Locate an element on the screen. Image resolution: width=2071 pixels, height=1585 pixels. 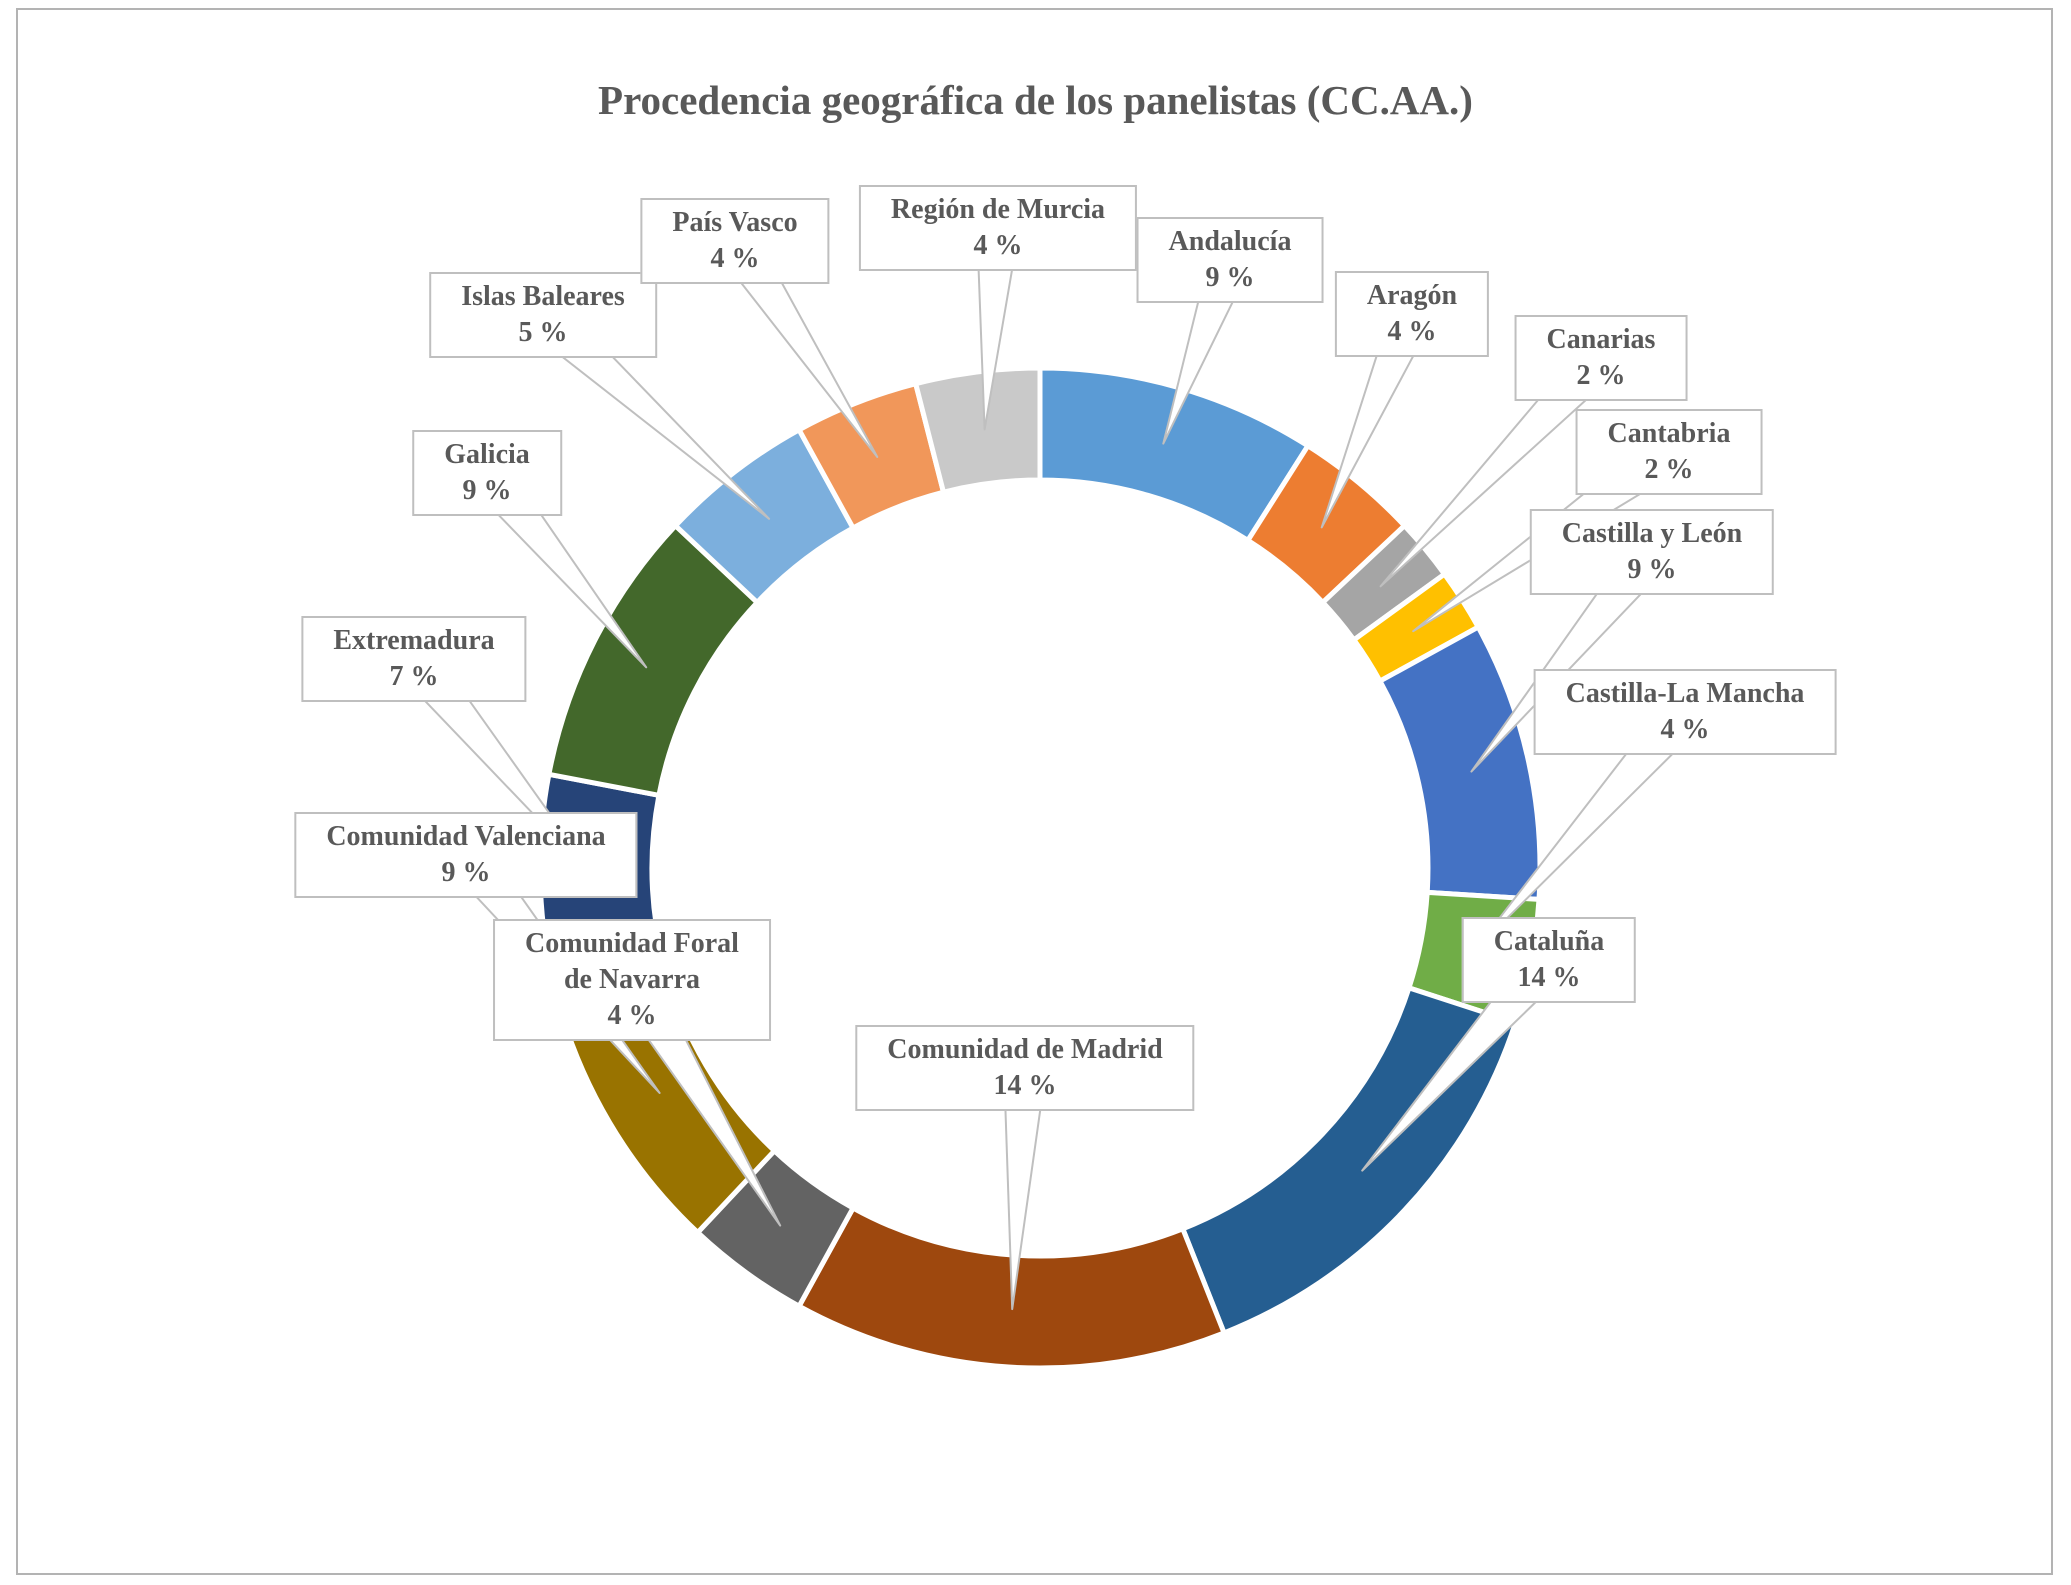
leader-line-aragon is located at coordinates (1376, 417).